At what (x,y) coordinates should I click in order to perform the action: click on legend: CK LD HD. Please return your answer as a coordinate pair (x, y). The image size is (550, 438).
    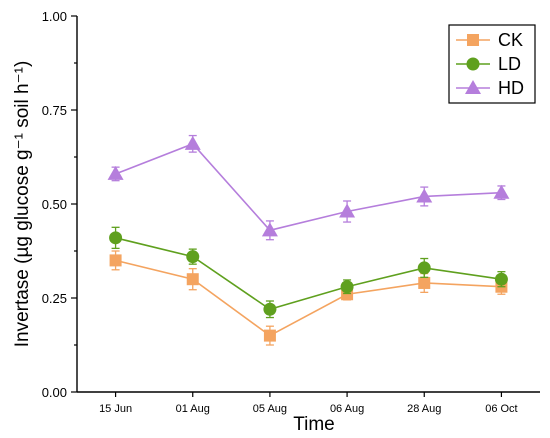
    Looking at the image, I should click on (492, 64).